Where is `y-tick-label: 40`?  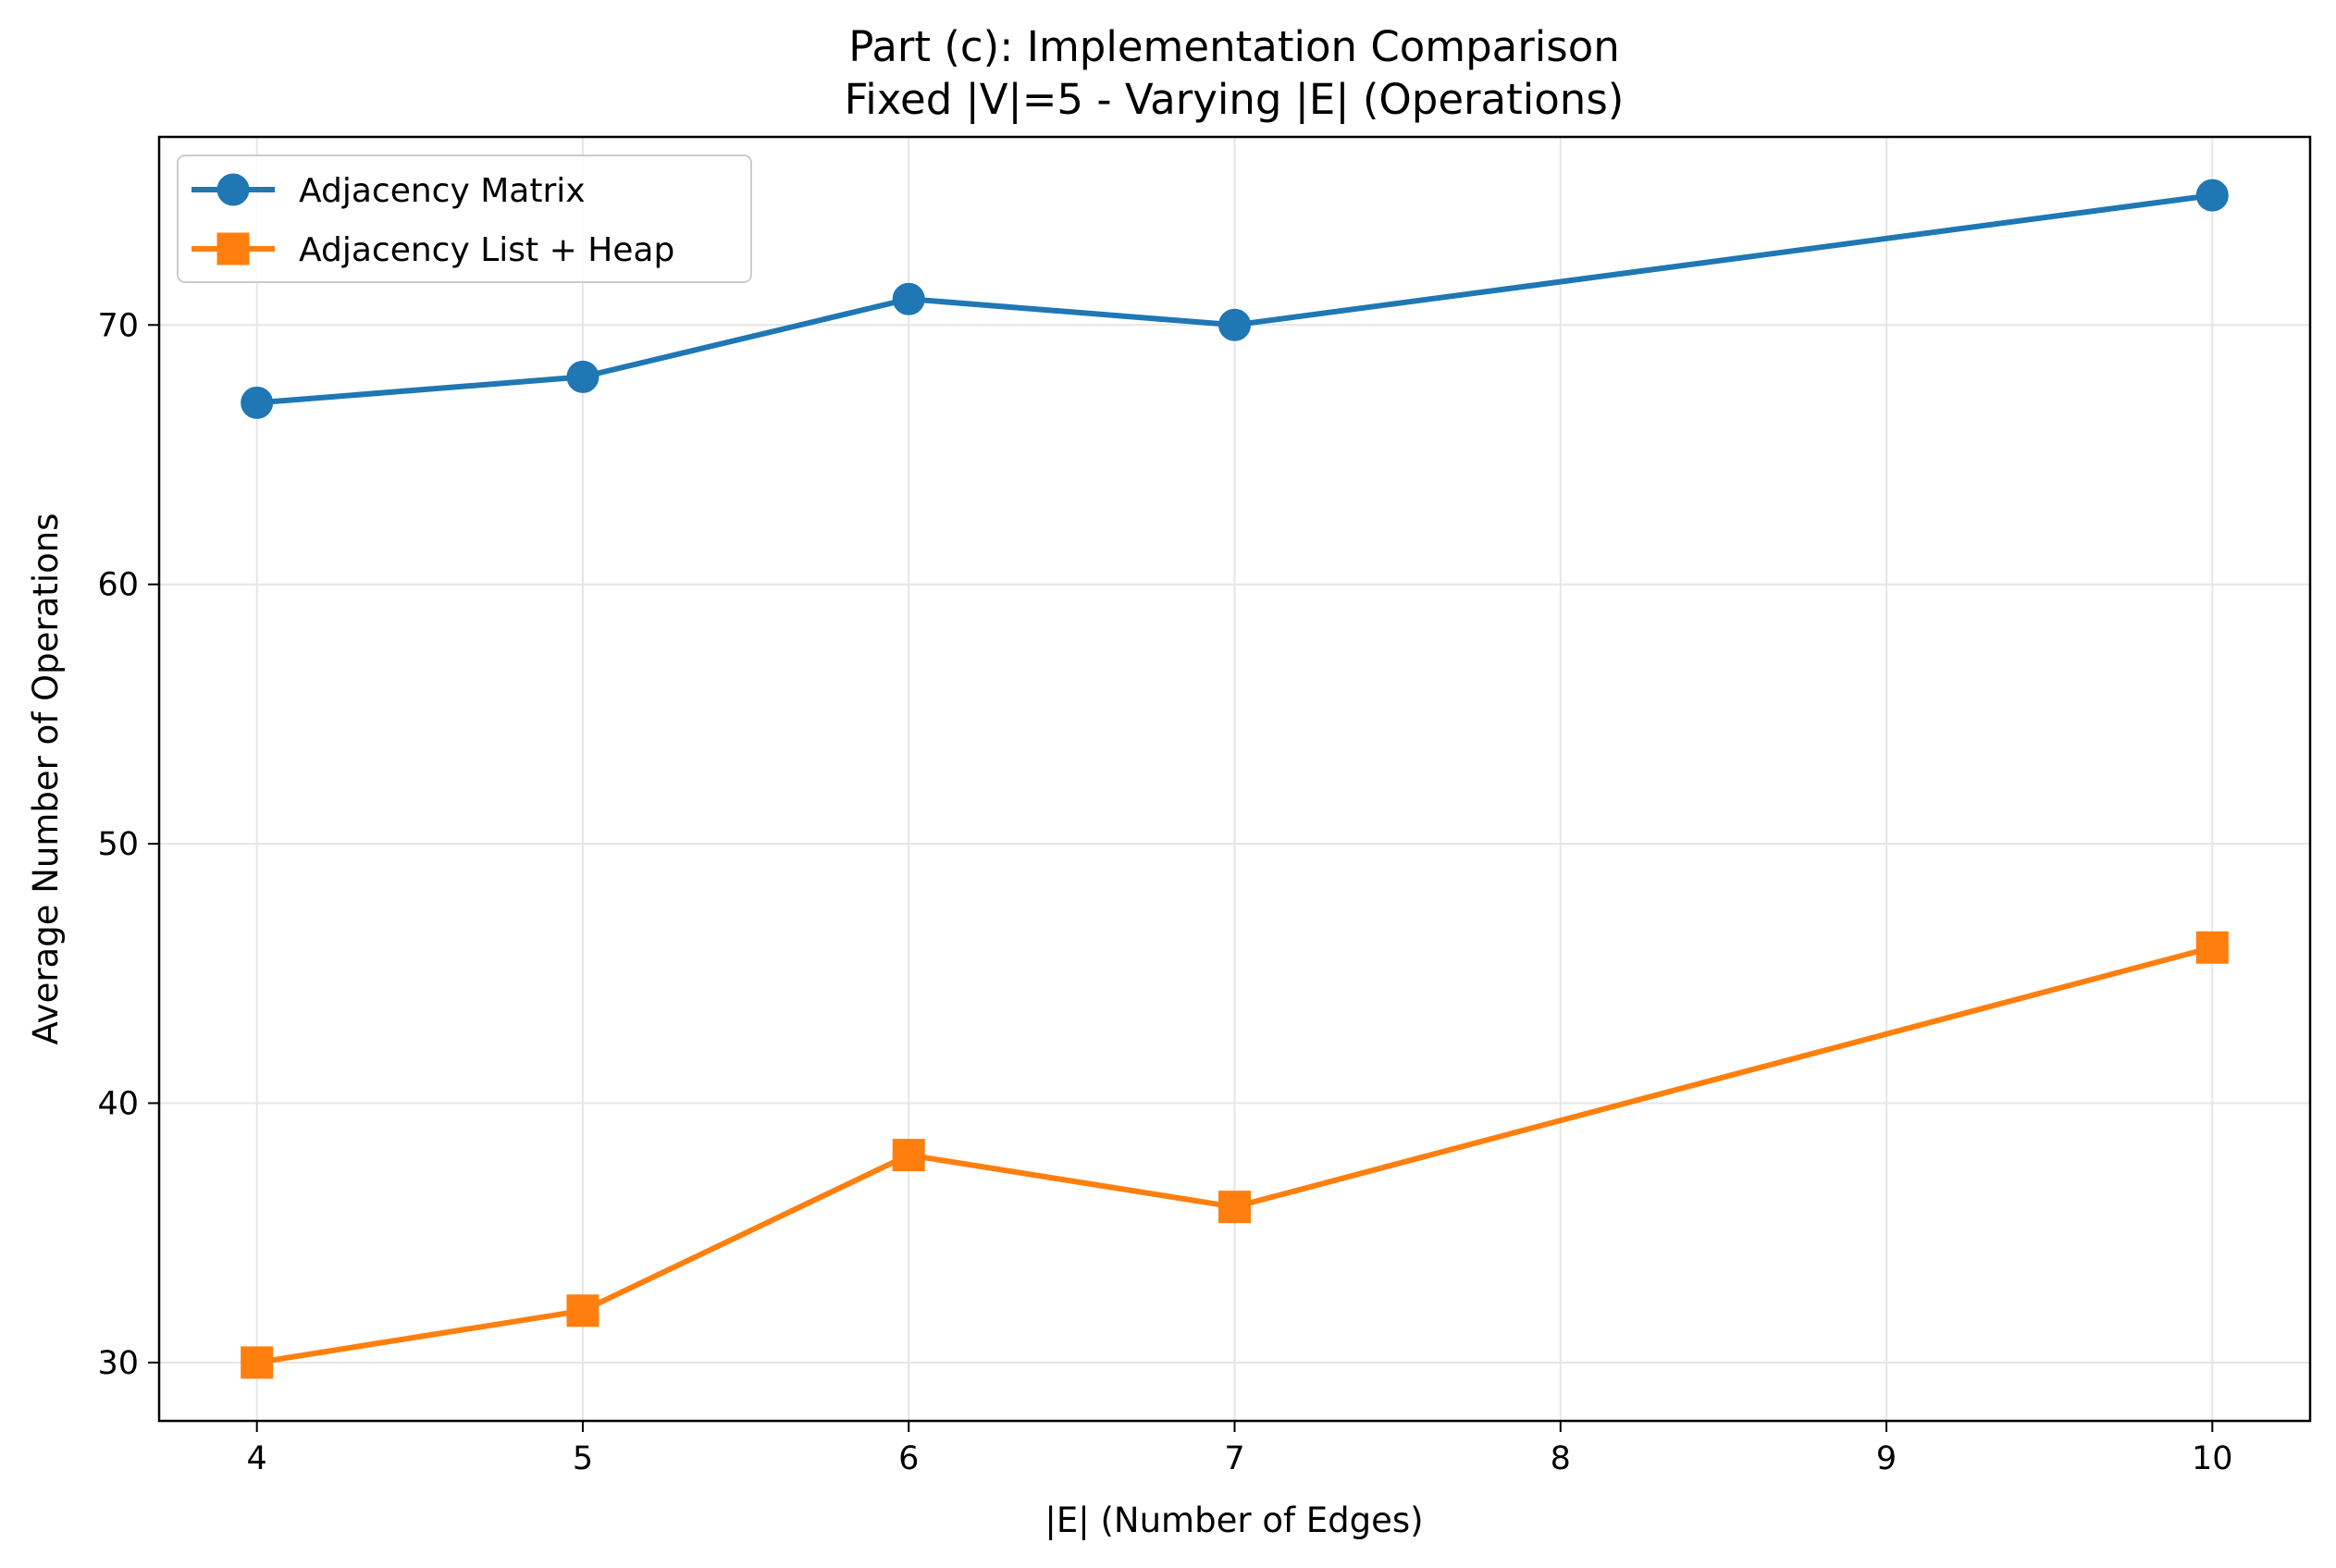 y-tick-label: 40 is located at coordinates (118, 1104).